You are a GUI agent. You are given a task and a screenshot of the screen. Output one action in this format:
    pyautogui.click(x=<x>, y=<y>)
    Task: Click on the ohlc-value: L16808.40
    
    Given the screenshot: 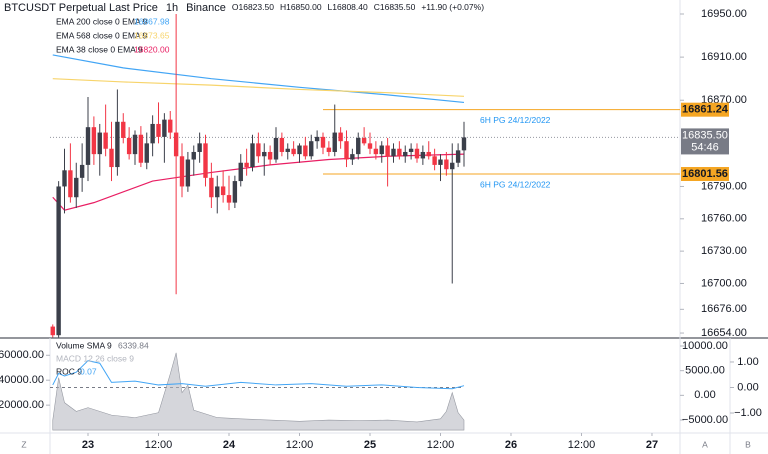 What is the action you would take?
    pyautogui.click(x=348, y=7)
    